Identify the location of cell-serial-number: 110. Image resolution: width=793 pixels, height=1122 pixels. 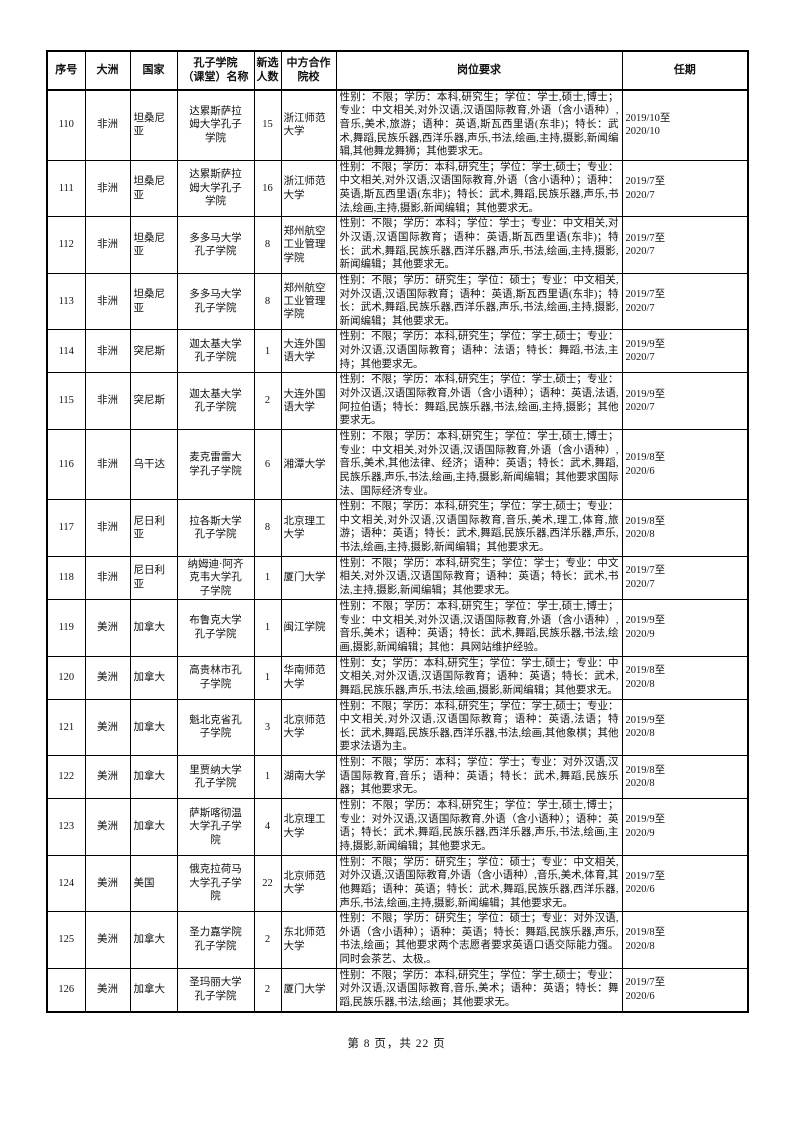
(66, 125).